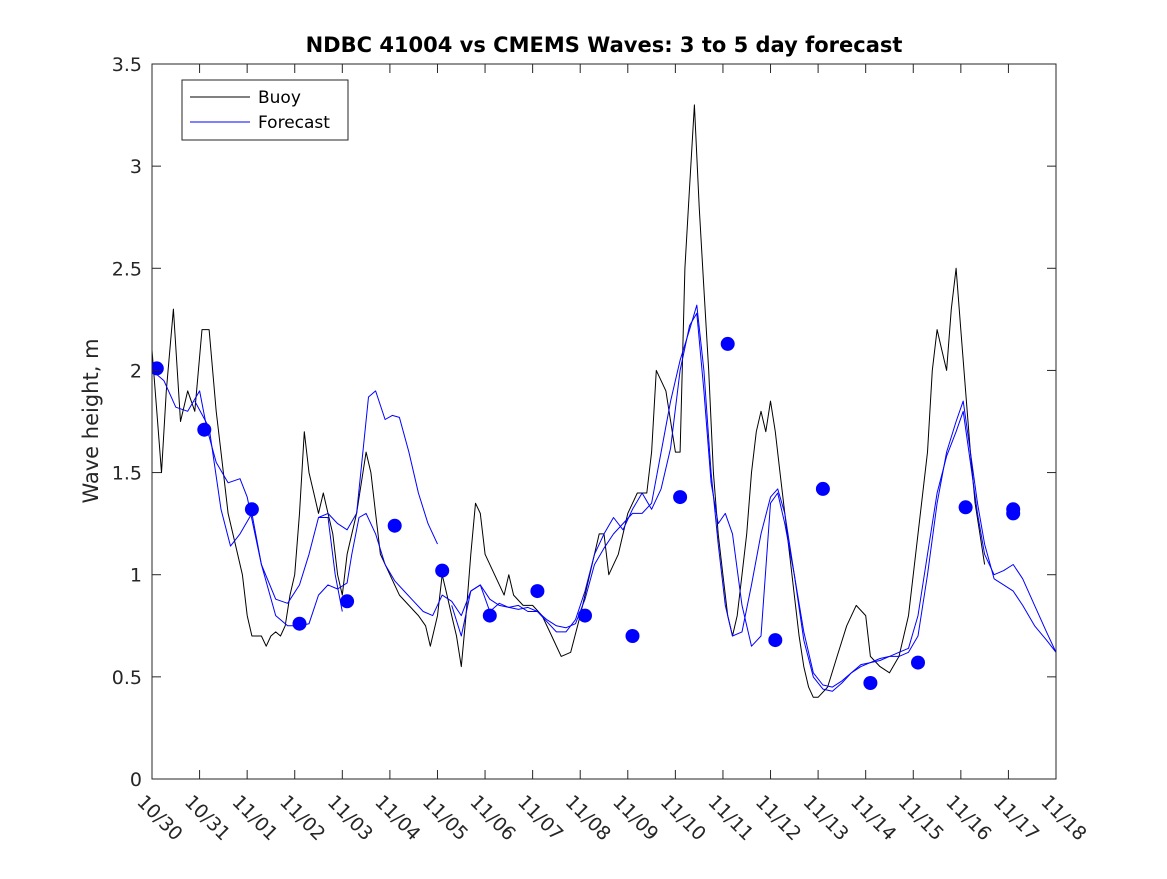  What do you see at coordinates (294, 123) in the screenshot?
I see `legend-label-forecast: Forecast` at bounding box center [294, 123].